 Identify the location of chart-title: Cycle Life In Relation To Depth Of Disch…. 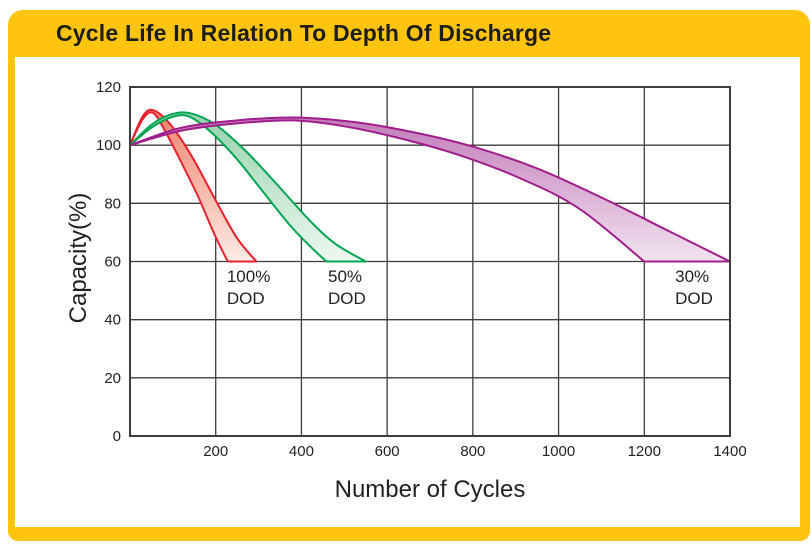
(304, 33).